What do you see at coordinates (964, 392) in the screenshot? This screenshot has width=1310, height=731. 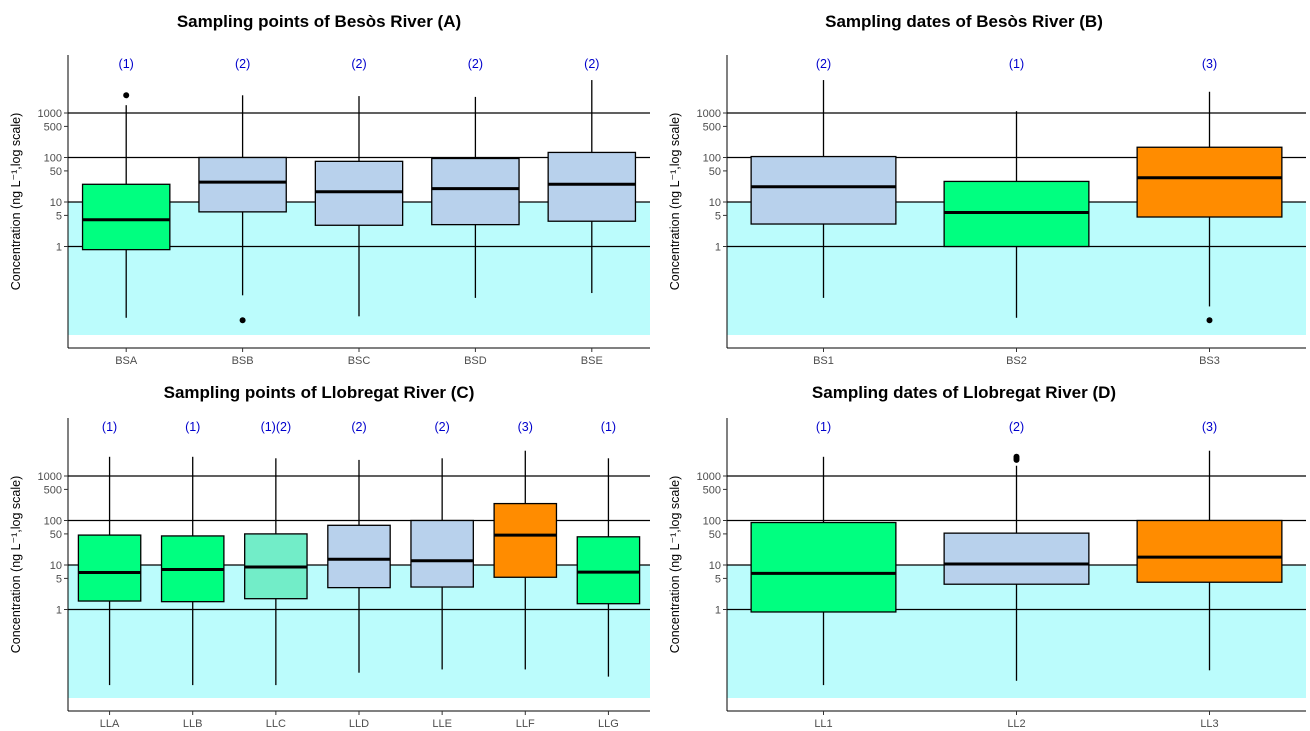 I see `panel-title: Sampling dates of Llobregat River (D)` at bounding box center [964, 392].